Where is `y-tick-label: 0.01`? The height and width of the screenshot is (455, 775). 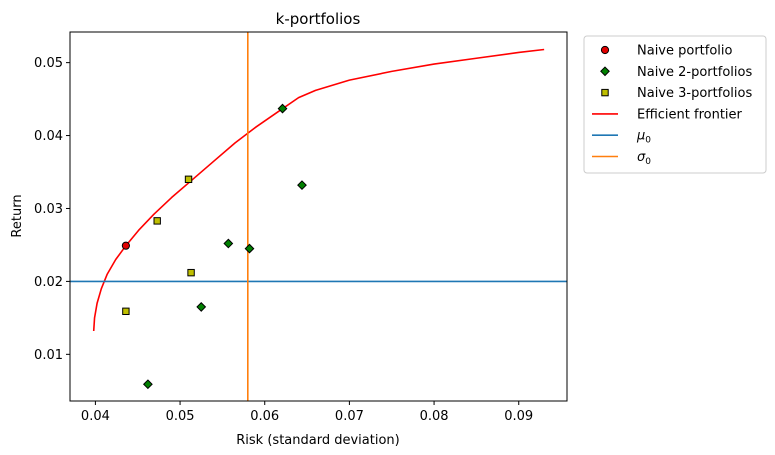 y-tick-label: 0.01 is located at coordinates (48, 355).